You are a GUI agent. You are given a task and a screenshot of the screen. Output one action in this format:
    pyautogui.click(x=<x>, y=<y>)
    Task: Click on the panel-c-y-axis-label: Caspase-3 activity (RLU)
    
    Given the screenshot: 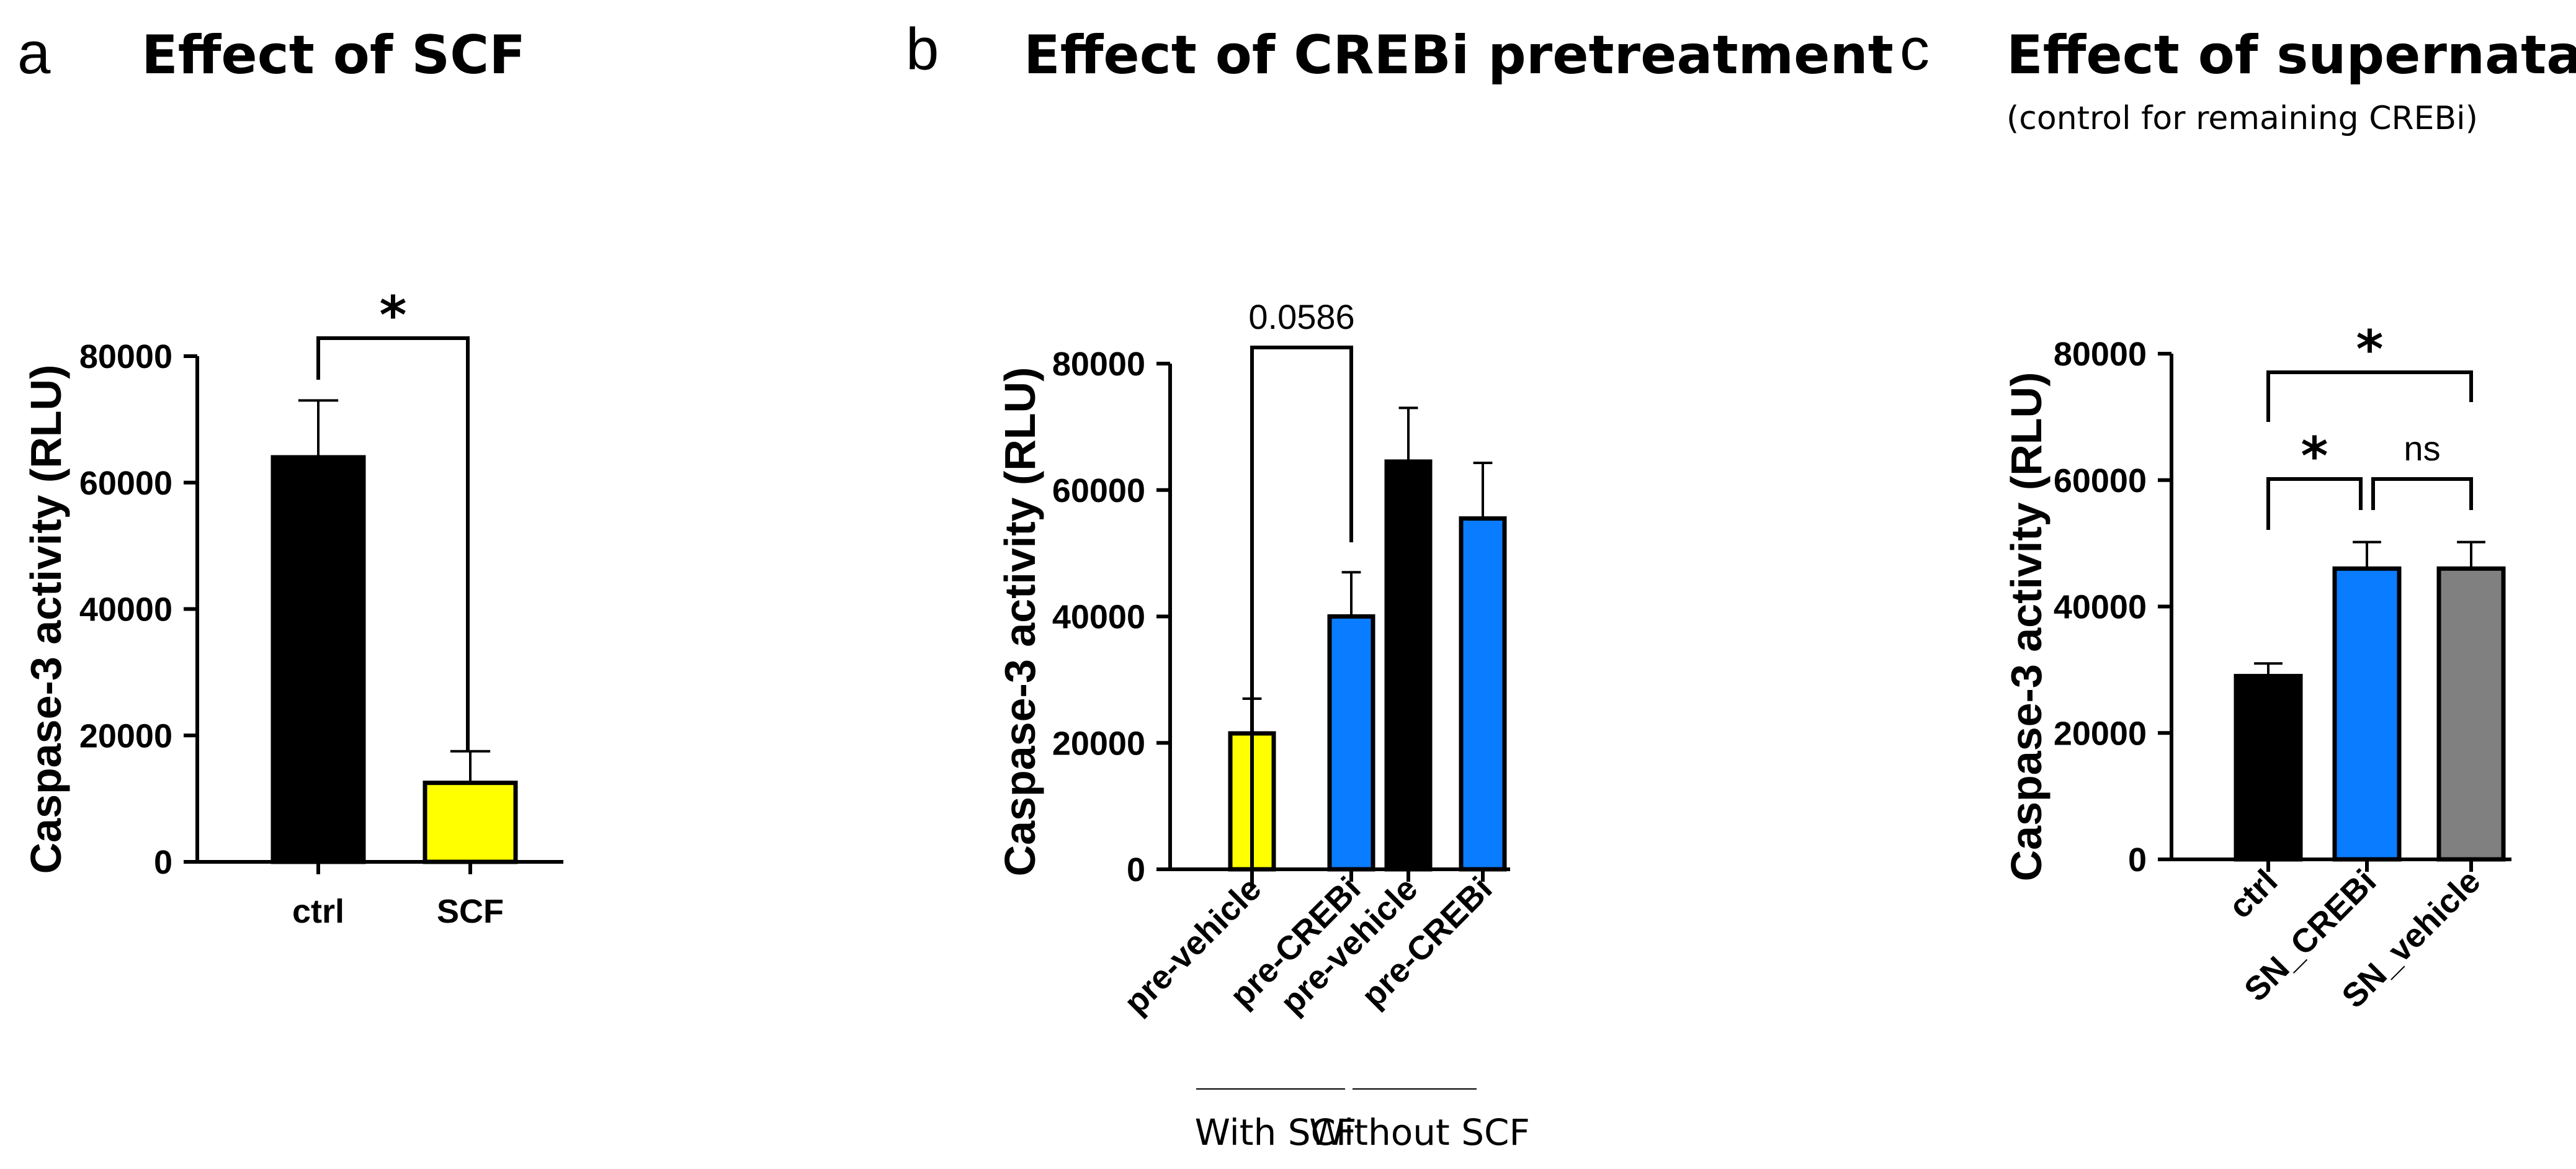 What is the action you would take?
    pyautogui.click(x=2026, y=627)
    